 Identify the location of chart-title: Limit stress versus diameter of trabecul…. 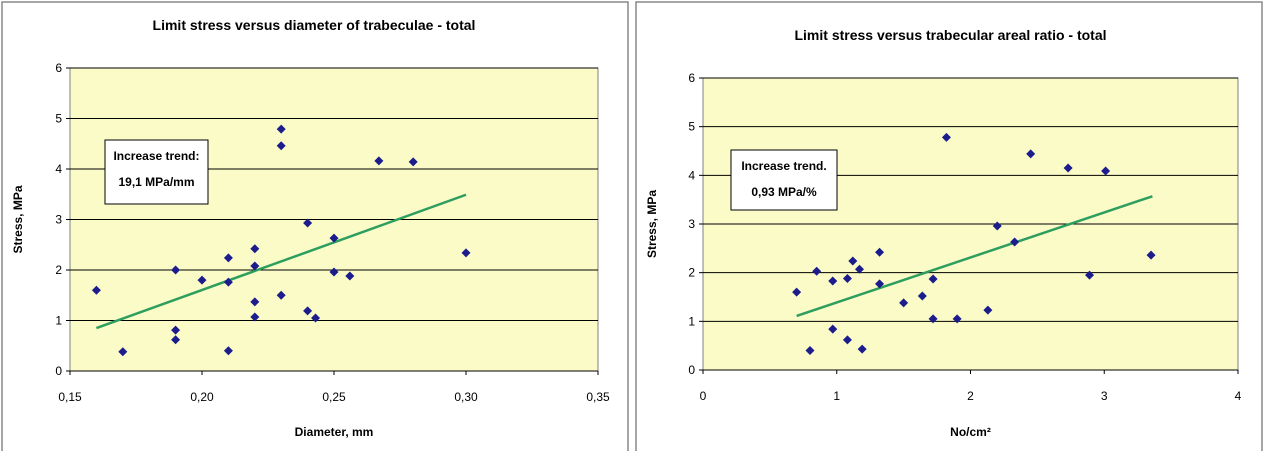
(314, 25).